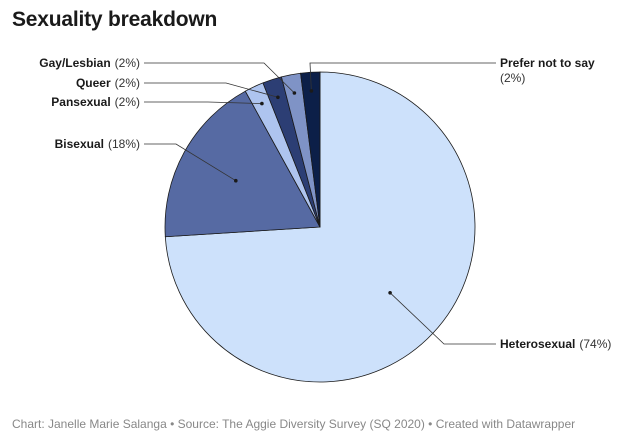 The width and height of the screenshot is (640, 442). I want to click on leader-dot-bisexual, so click(236, 180).